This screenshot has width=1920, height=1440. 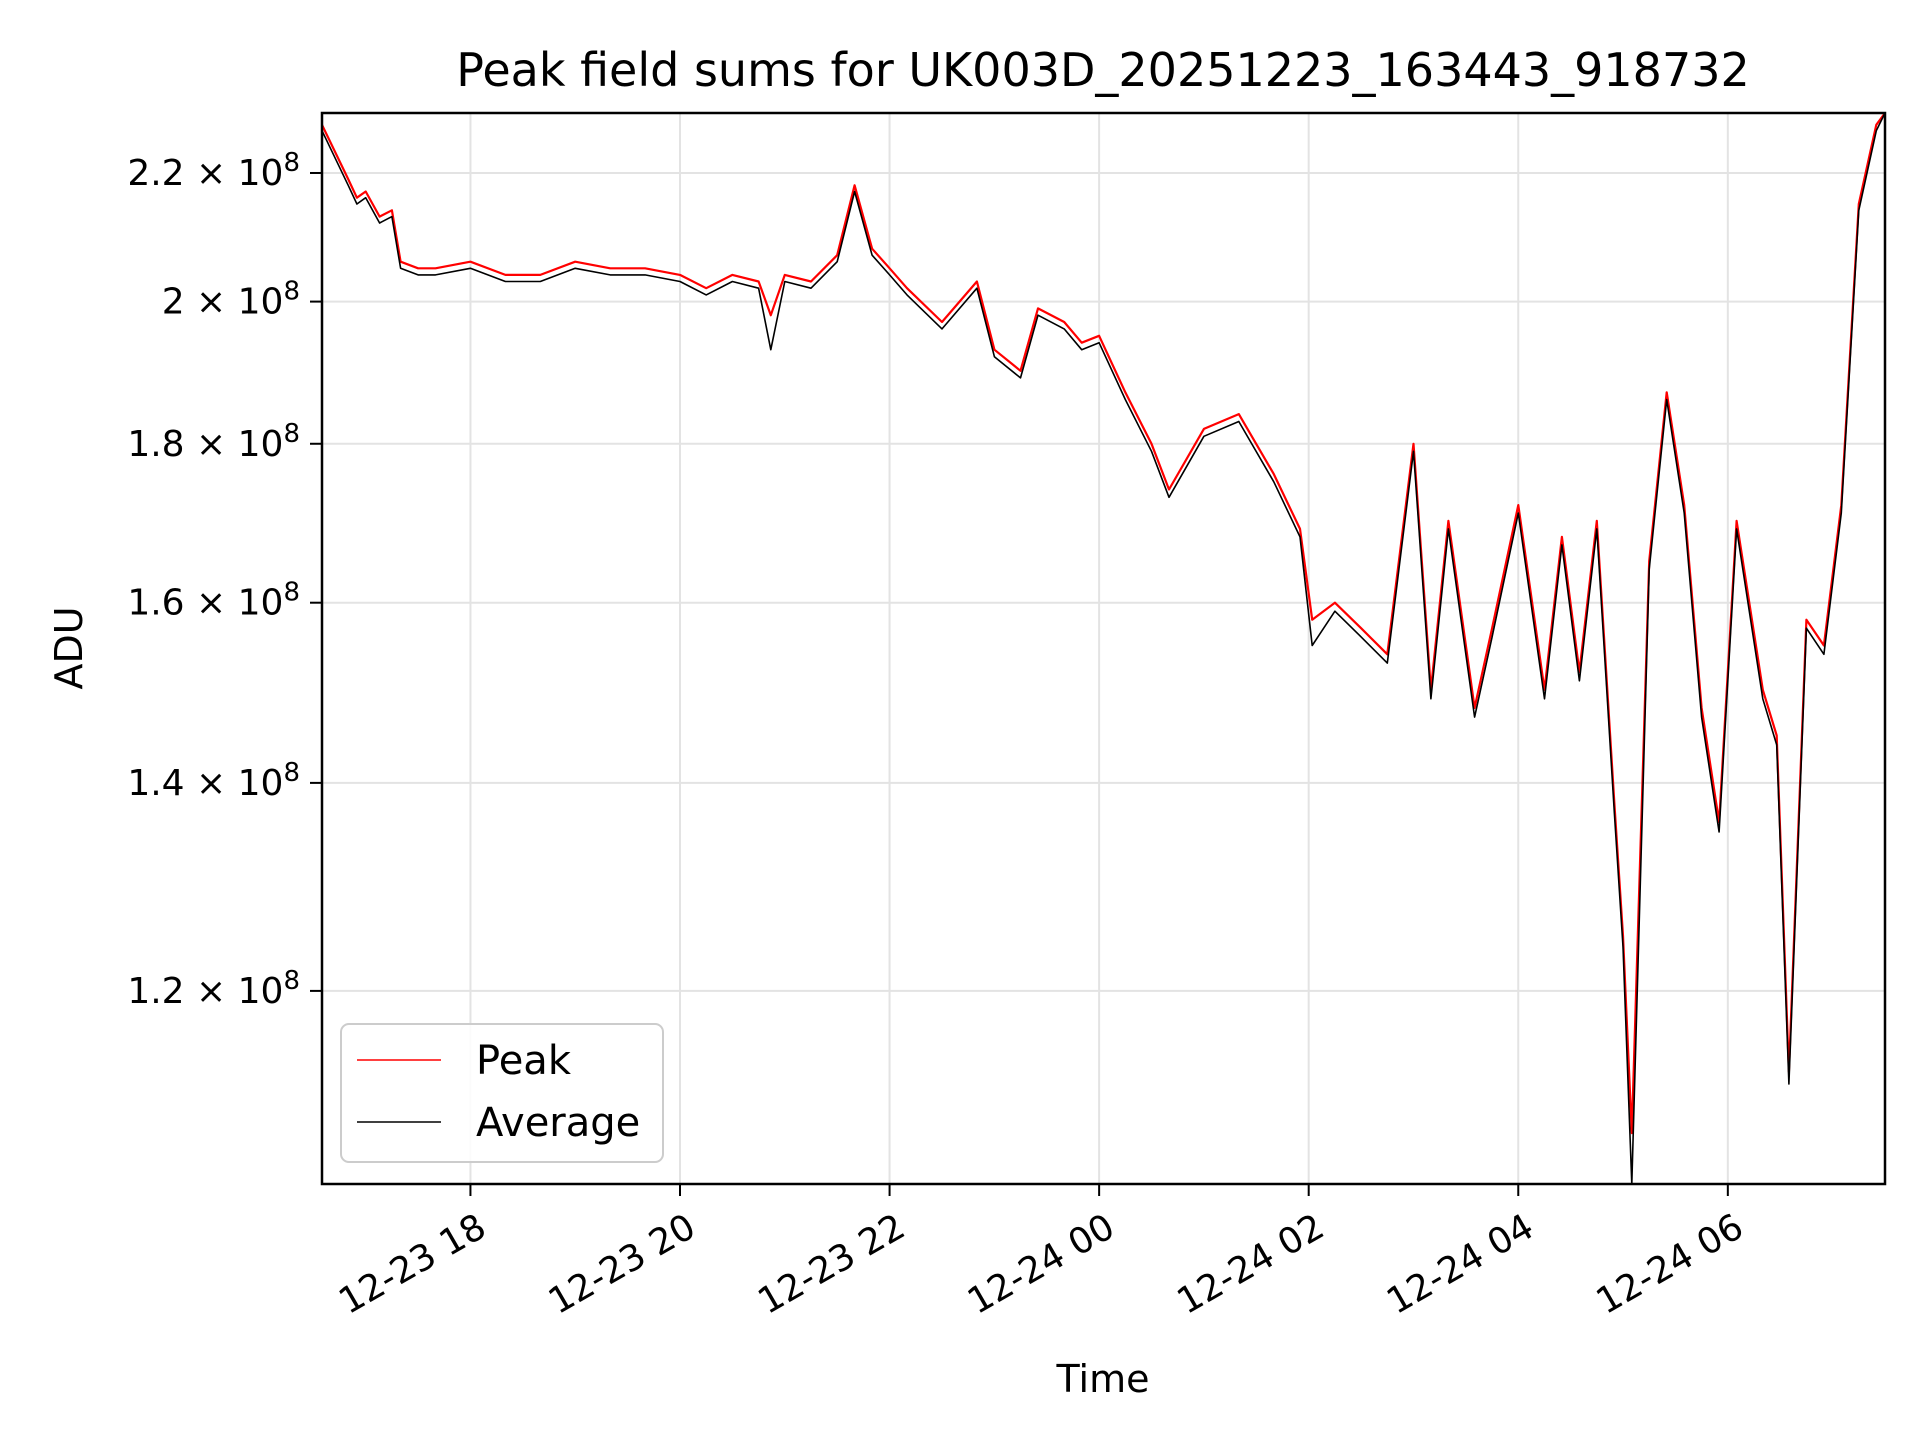 I want to click on y-tick-mantissa: 1.6, so click(x=155, y=603).